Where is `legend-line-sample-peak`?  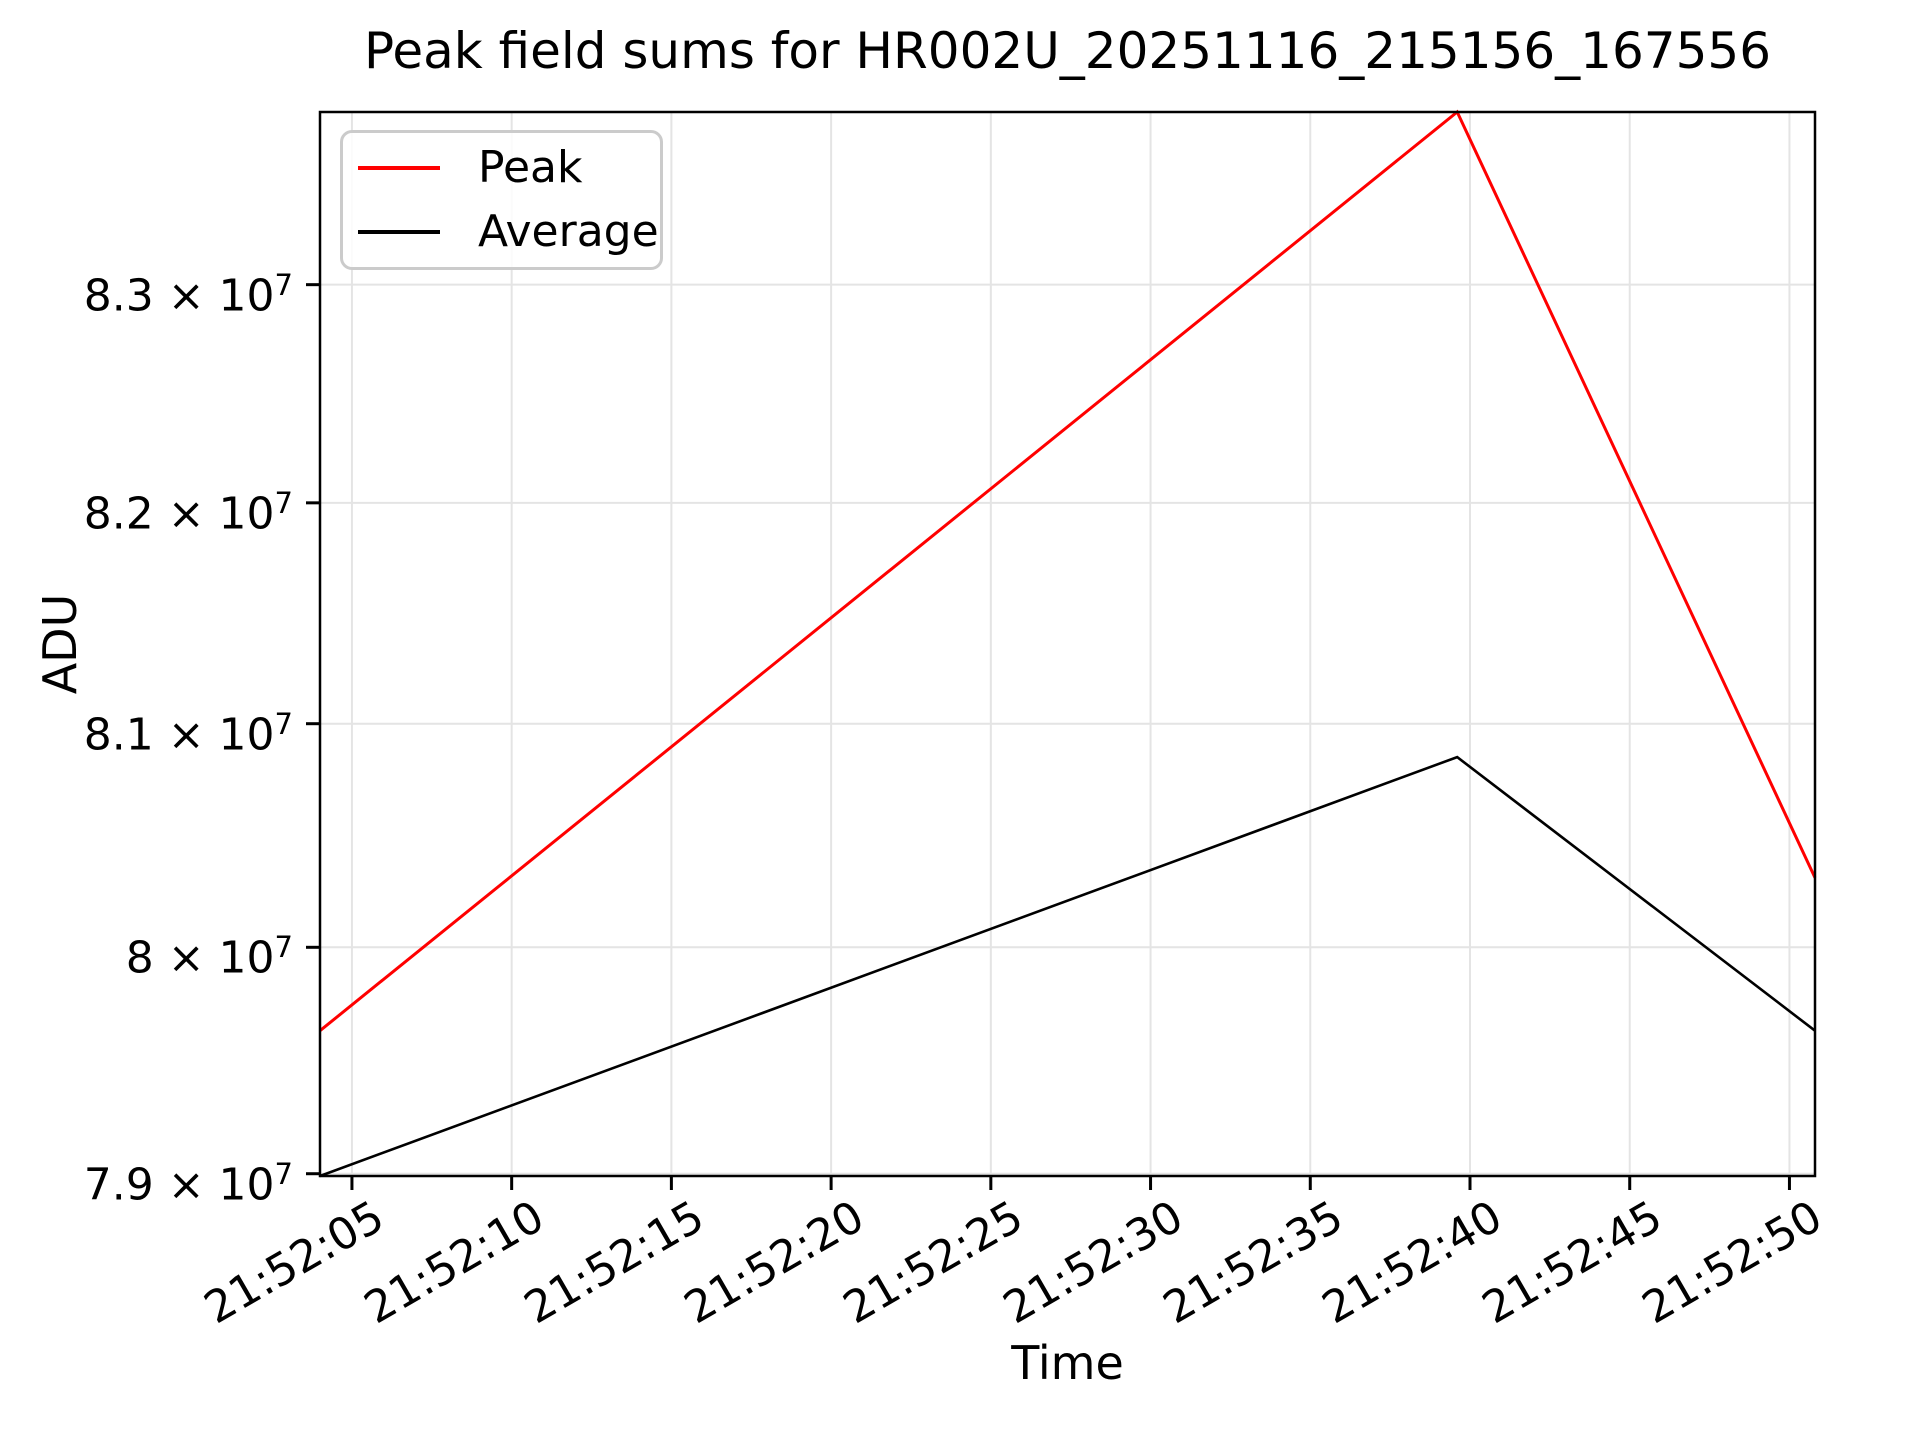
legend-line-sample-peak is located at coordinates (399, 168).